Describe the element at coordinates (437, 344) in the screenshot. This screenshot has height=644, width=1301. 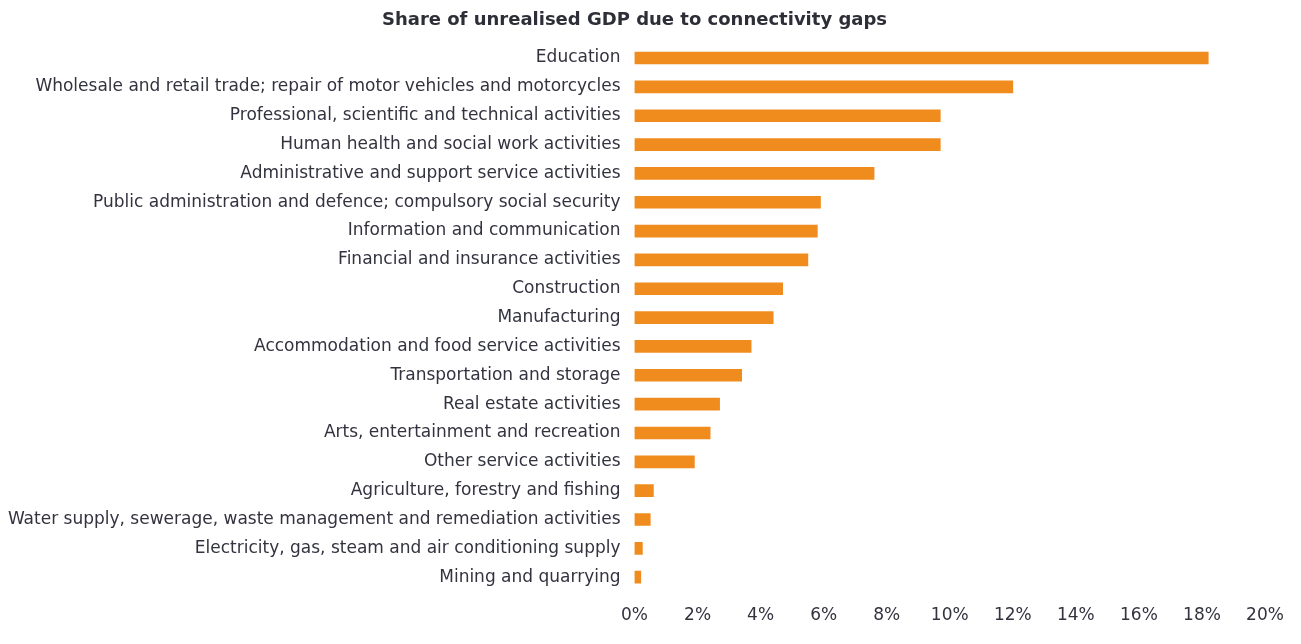
I see `y-tick-label: Accommodation and food service activities` at that location.